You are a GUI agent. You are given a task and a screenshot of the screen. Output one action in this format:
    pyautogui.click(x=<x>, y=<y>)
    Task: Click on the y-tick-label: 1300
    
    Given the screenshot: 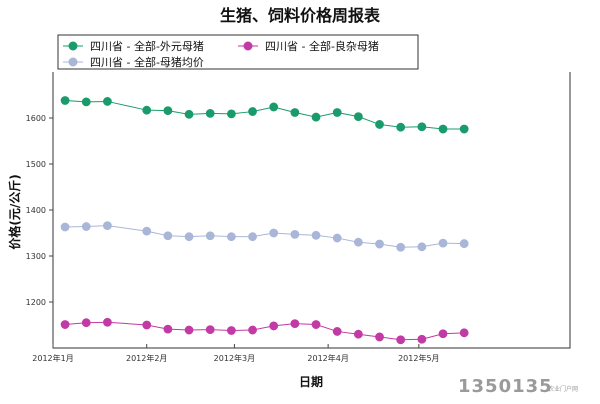 What is the action you would take?
    pyautogui.click(x=36, y=256)
    